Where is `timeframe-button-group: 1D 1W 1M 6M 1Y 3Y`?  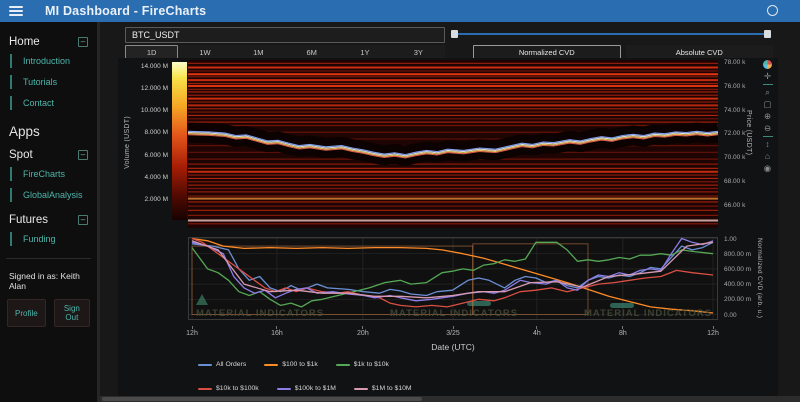
timeframe-button-group: 1D 1W 1M 6M 1Y 3Y is located at coordinates (285, 52).